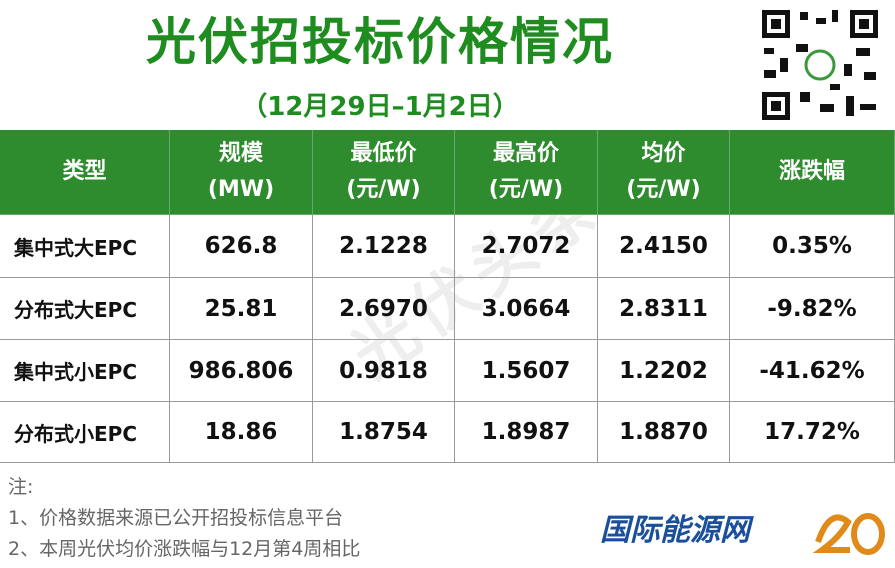  Describe the element at coordinates (21, 487) in the screenshot. I see `notes-label: 注:` at that location.